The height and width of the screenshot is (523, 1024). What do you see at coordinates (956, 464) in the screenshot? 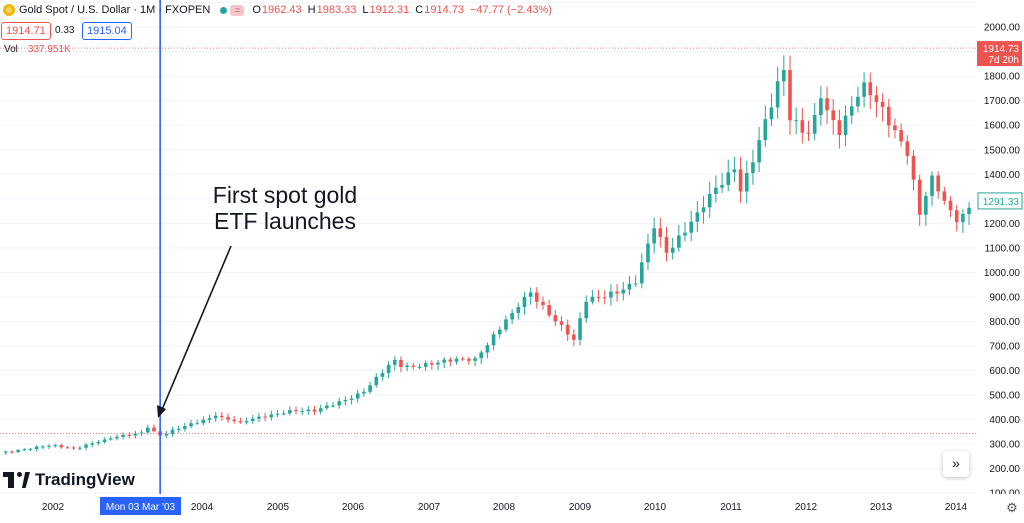
I see `double-chevron-right-icon: »` at bounding box center [956, 464].